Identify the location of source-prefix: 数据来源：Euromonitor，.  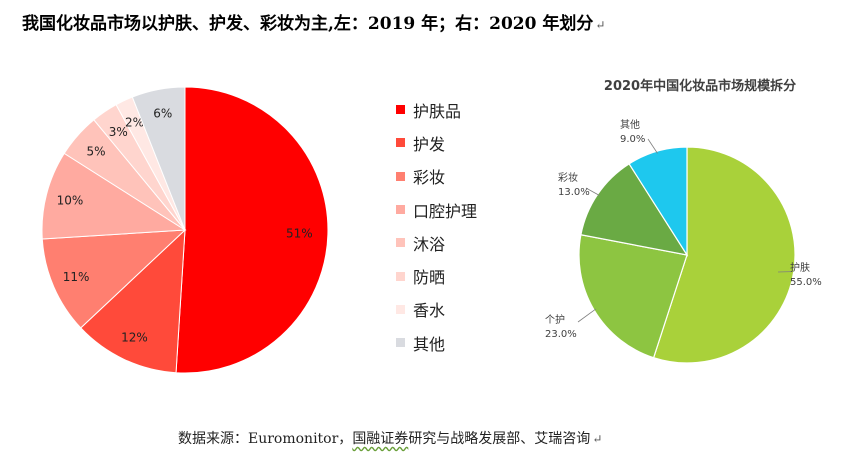
(265, 439).